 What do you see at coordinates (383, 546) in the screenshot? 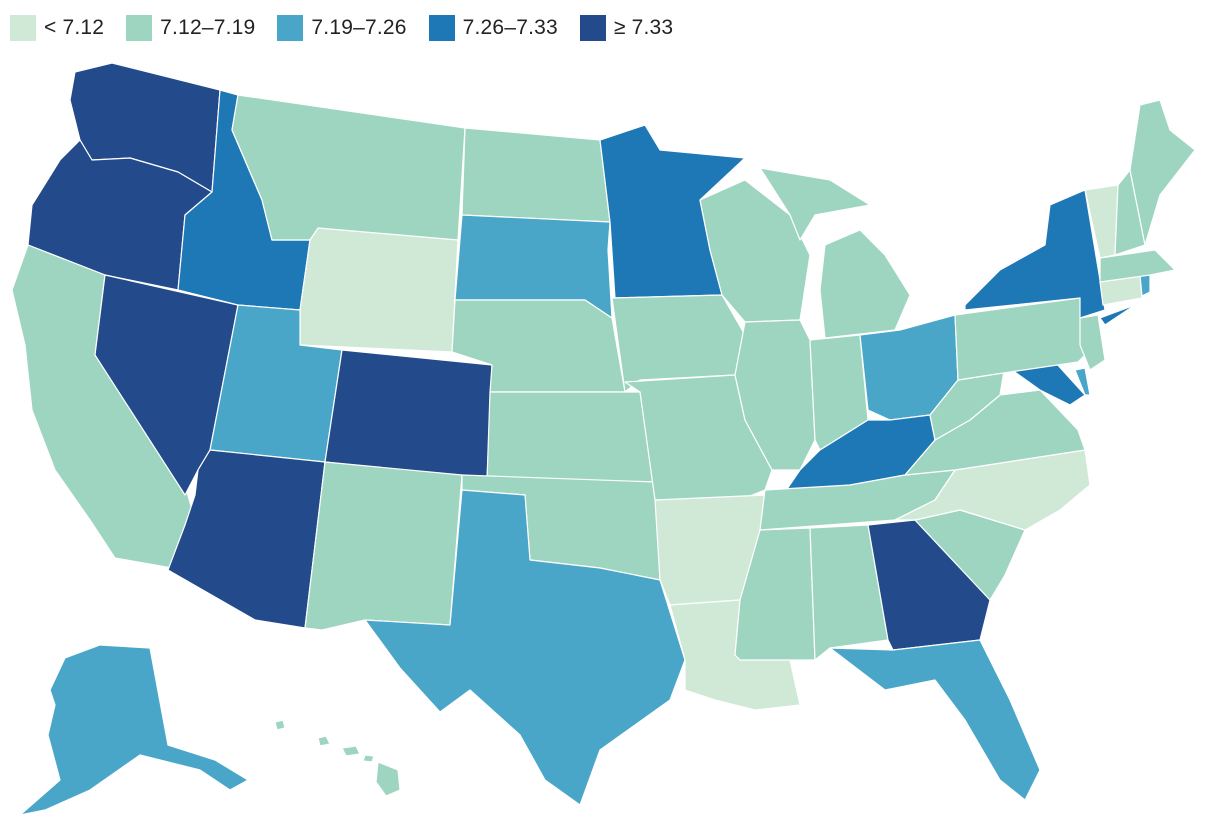
I see `state-nm` at bounding box center [383, 546].